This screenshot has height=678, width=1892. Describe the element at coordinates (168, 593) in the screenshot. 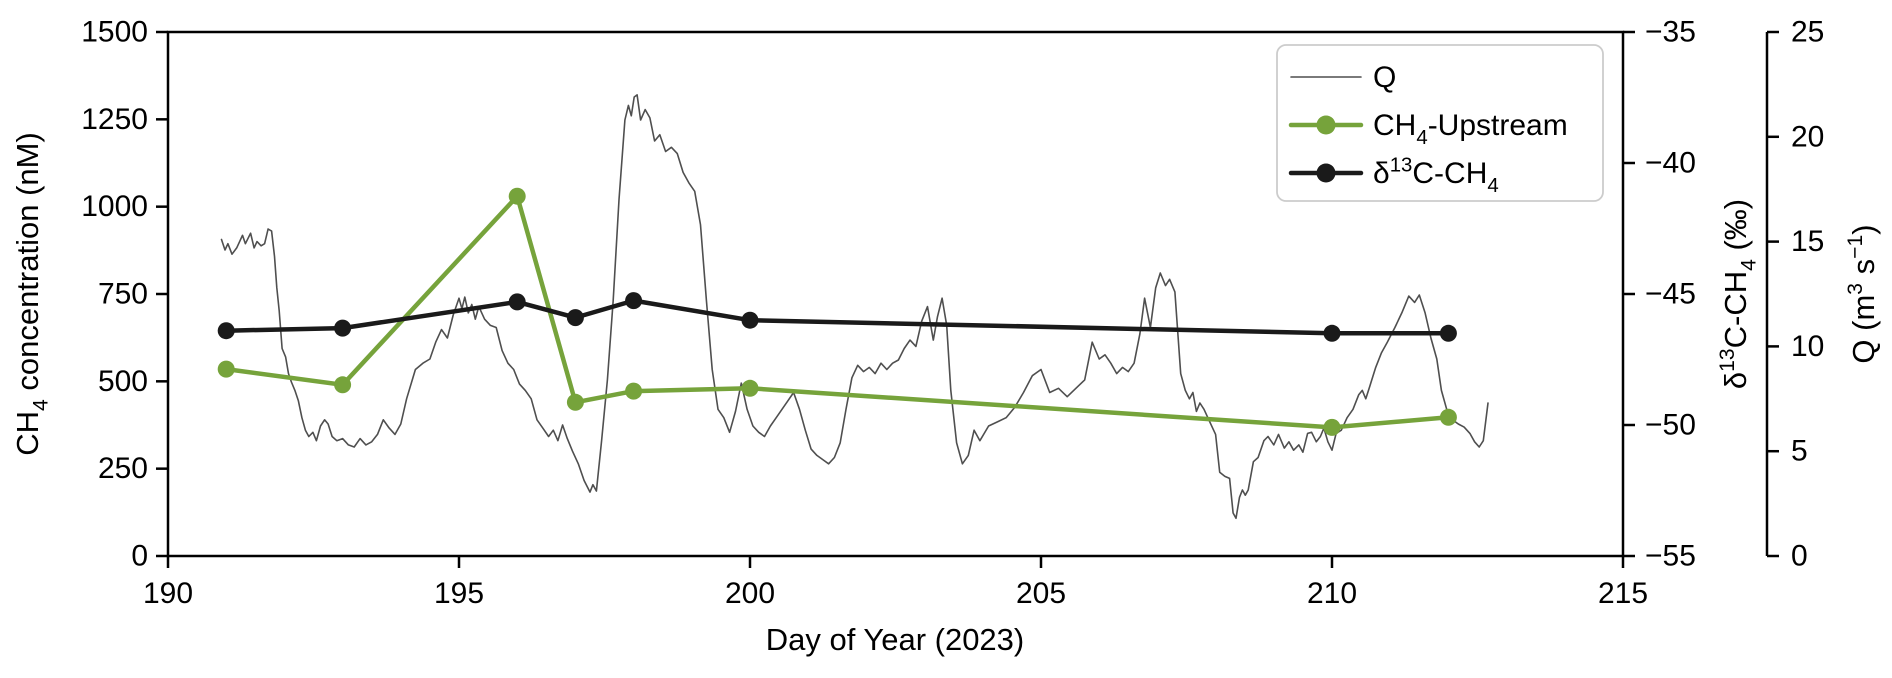

I see `x-tick-label: 190` at that location.